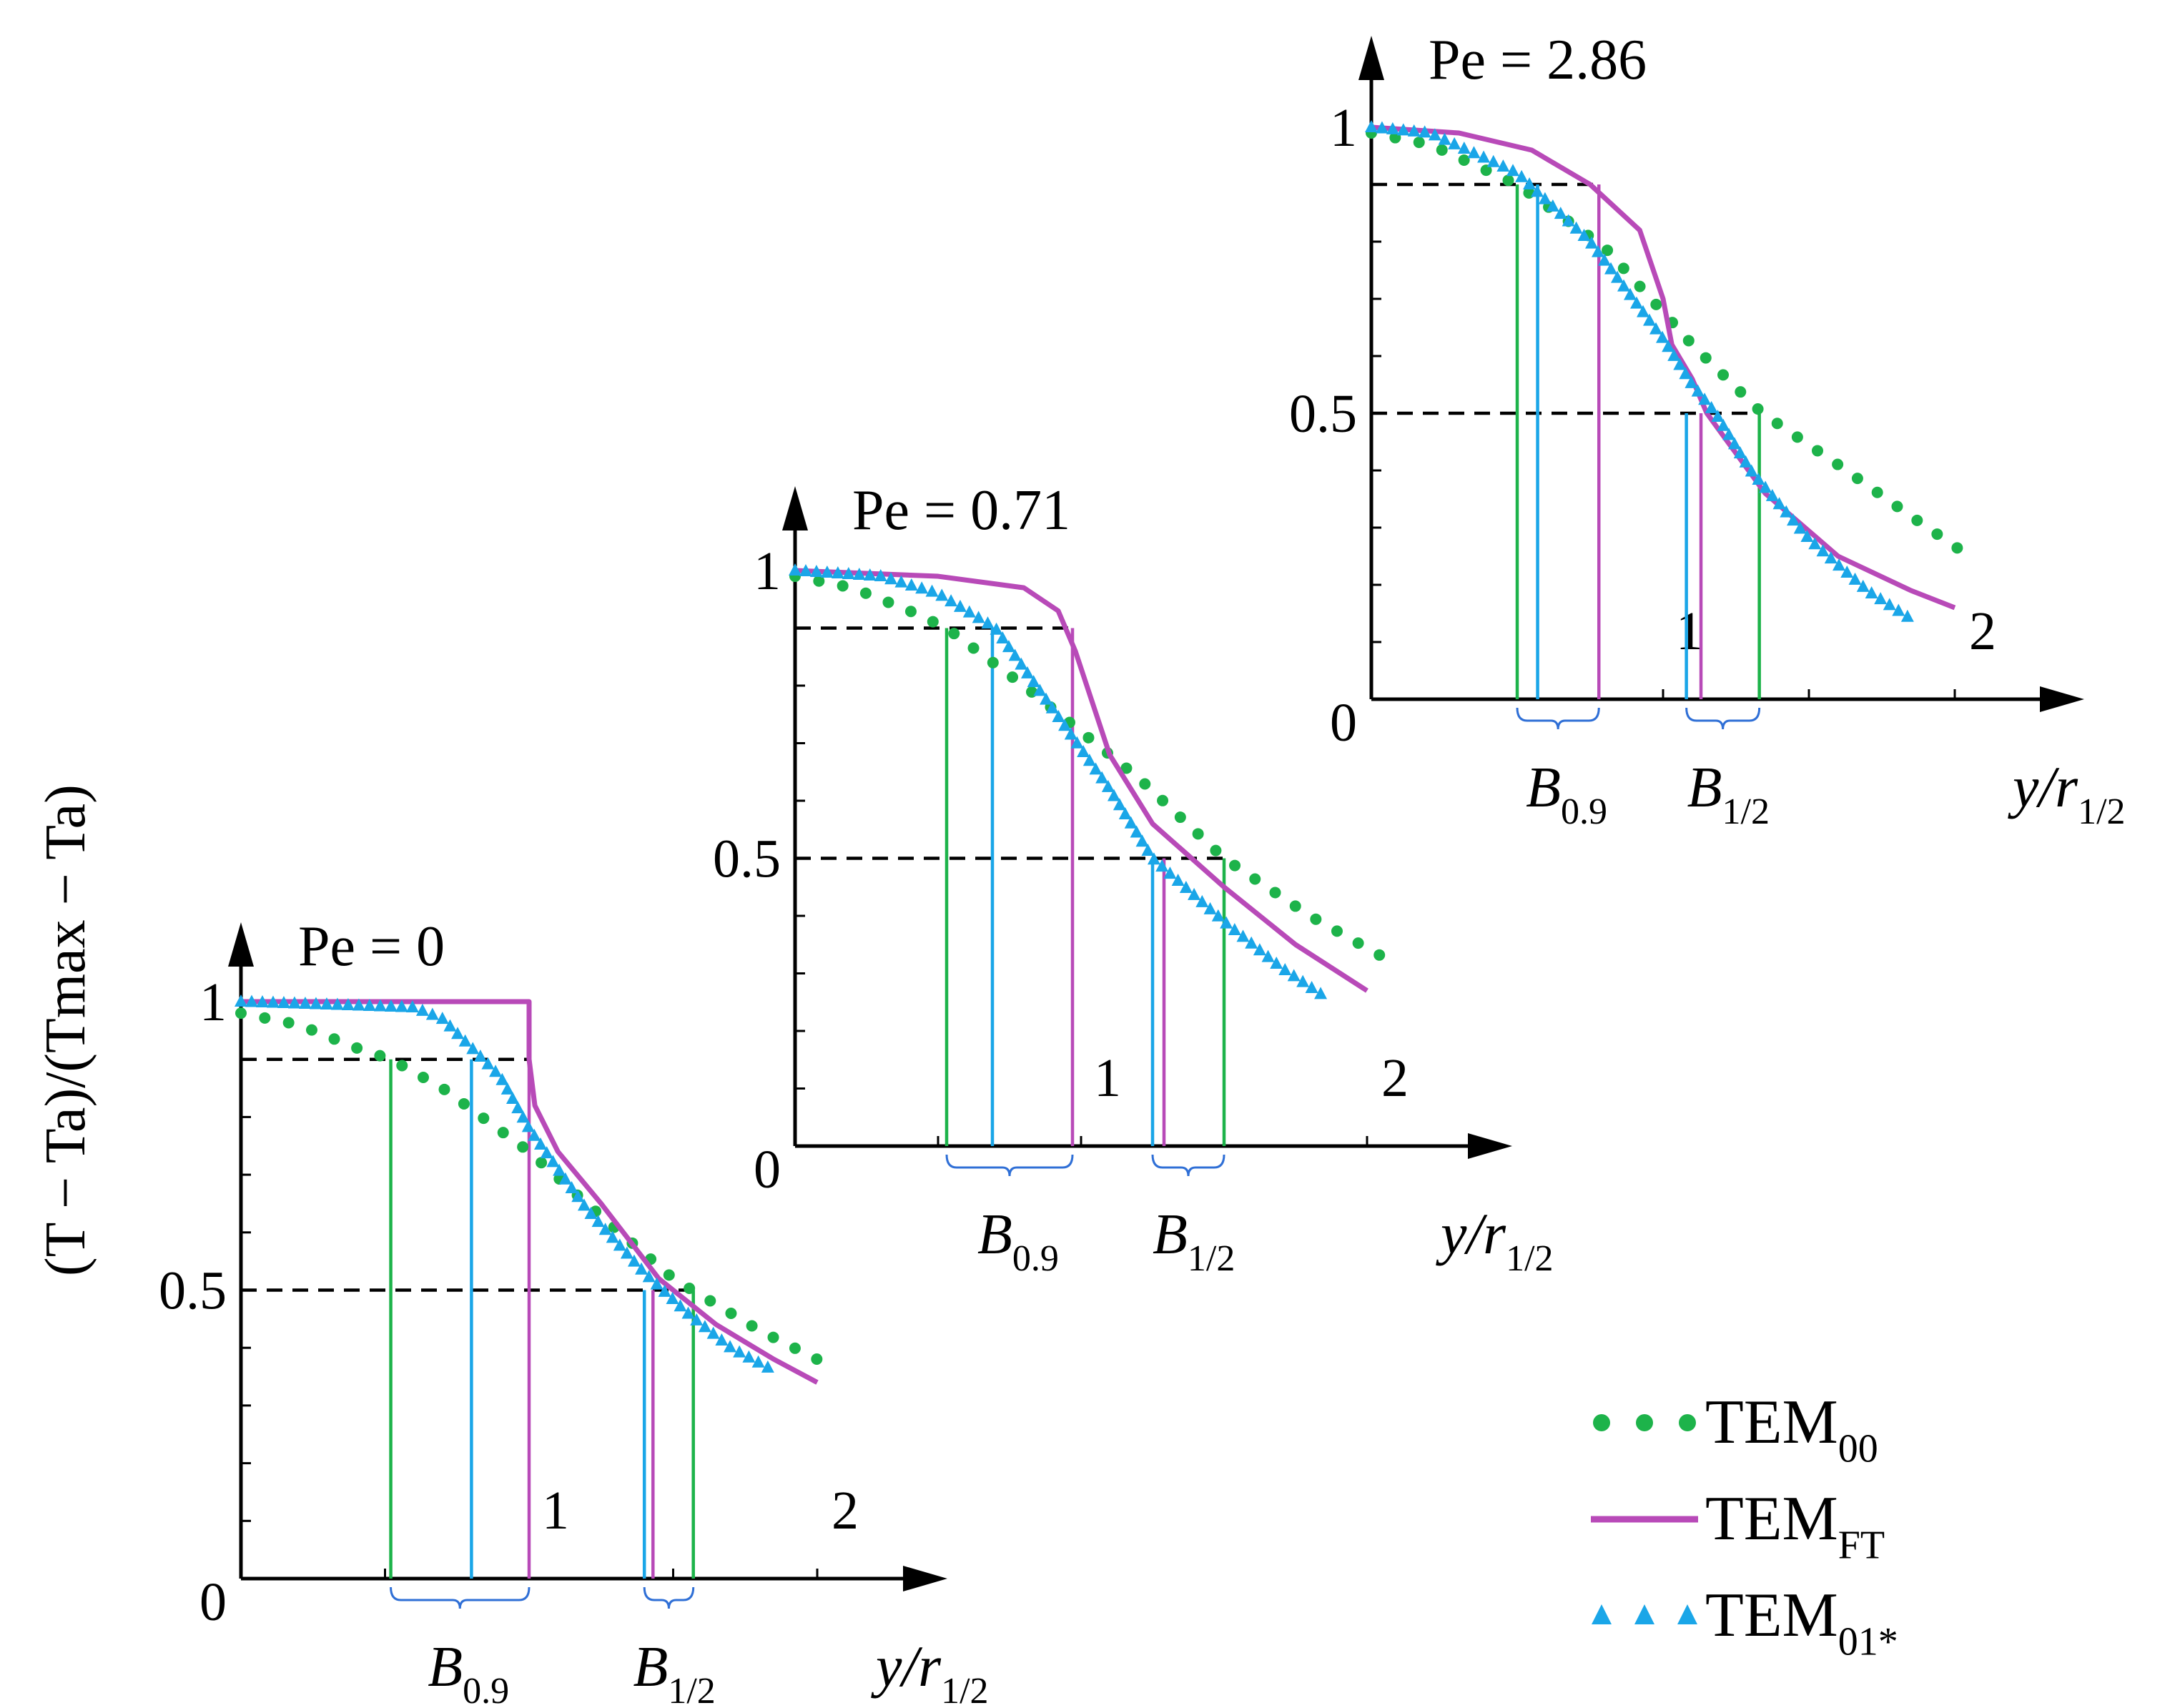 The width and height of the screenshot is (2180, 1708). What do you see at coordinates (961, 510) in the screenshot?
I see `panel-title: Pe = 0.71` at bounding box center [961, 510].